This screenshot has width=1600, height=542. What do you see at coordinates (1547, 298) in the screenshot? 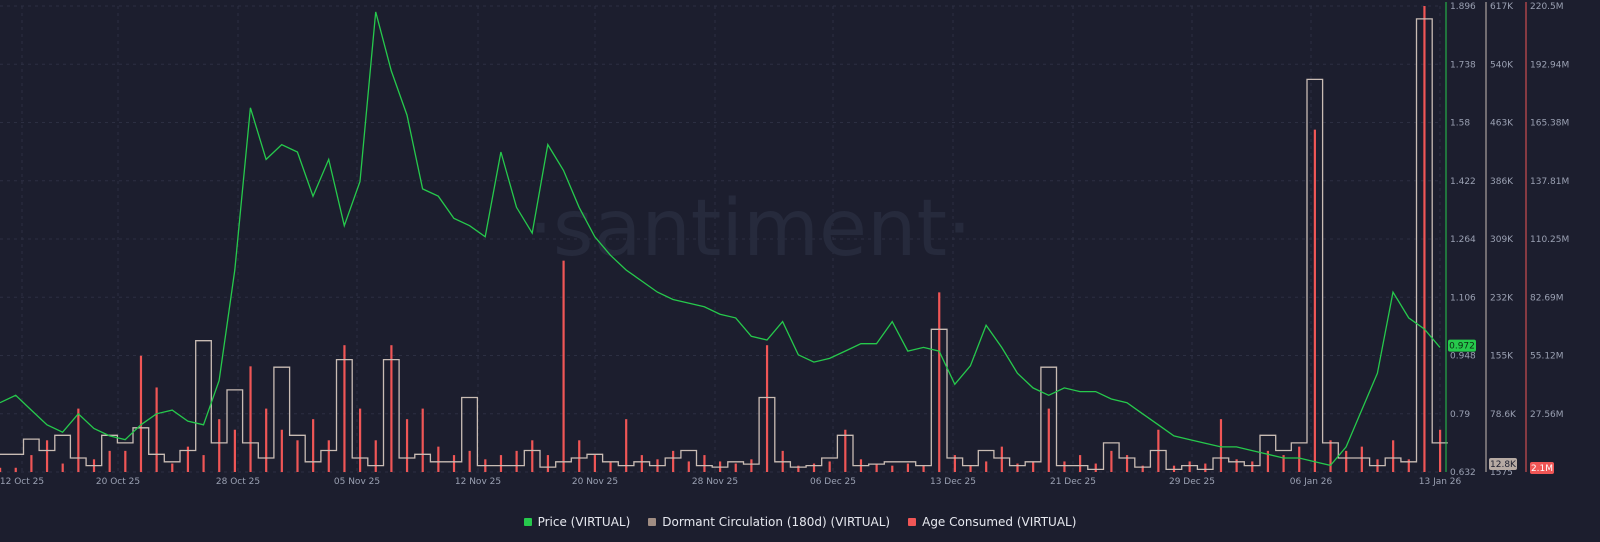
I see `axis-tick-age-5: 82.69M` at bounding box center [1547, 298].